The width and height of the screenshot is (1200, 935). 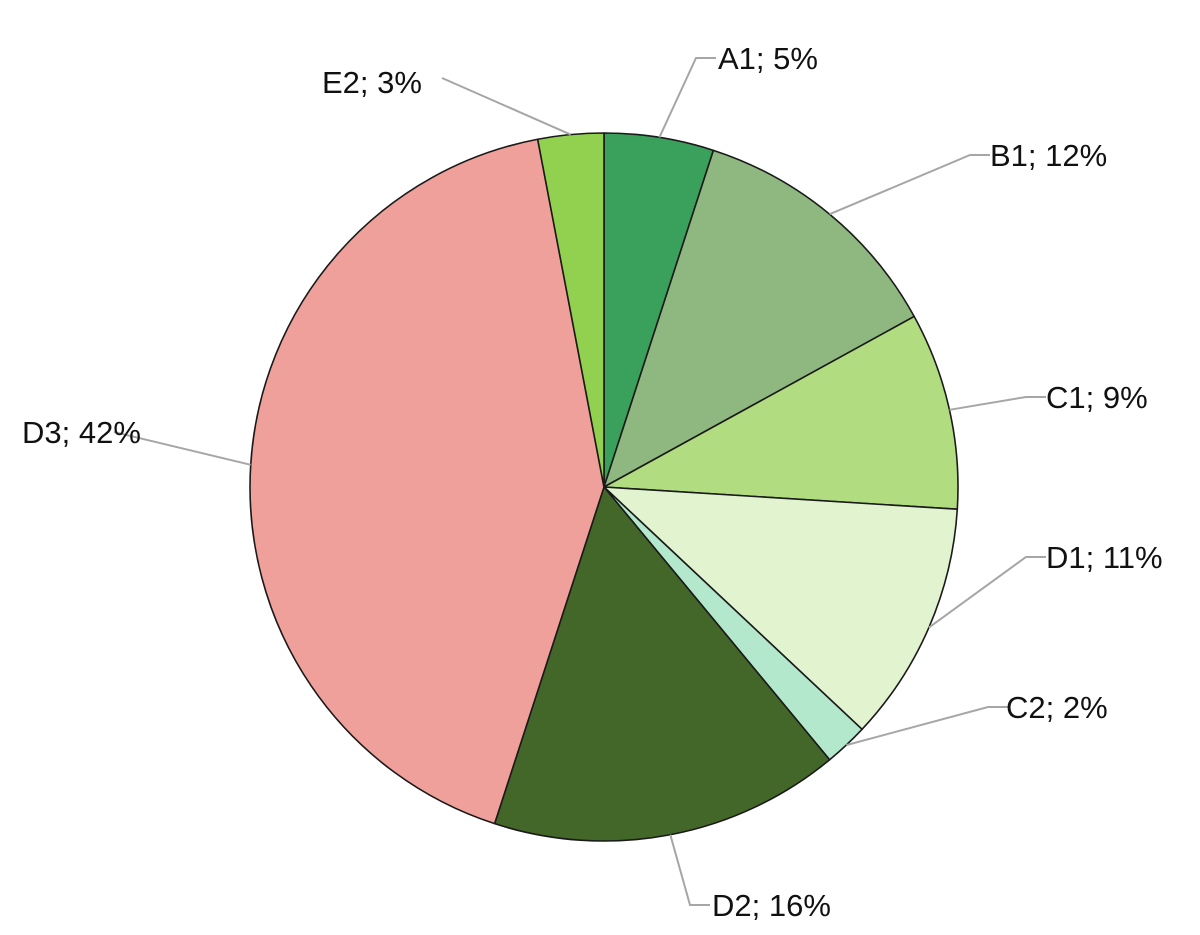 What do you see at coordinates (1057, 707) in the screenshot?
I see `data-label-c2: C2; 2%` at bounding box center [1057, 707].